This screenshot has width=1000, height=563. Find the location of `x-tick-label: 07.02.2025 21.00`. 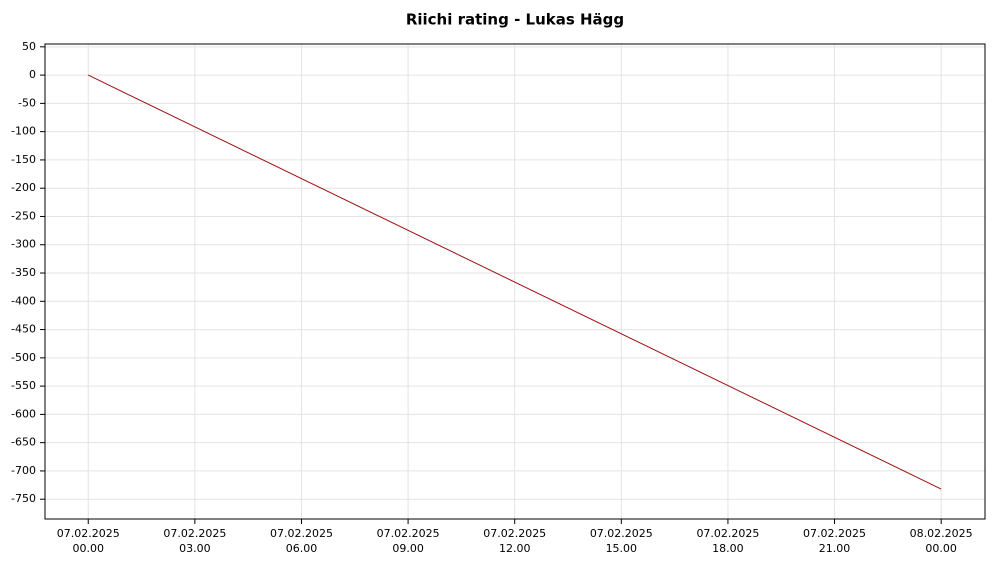

x-tick-label: 07.02.2025 21.00 is located at coordinates (834, 541).